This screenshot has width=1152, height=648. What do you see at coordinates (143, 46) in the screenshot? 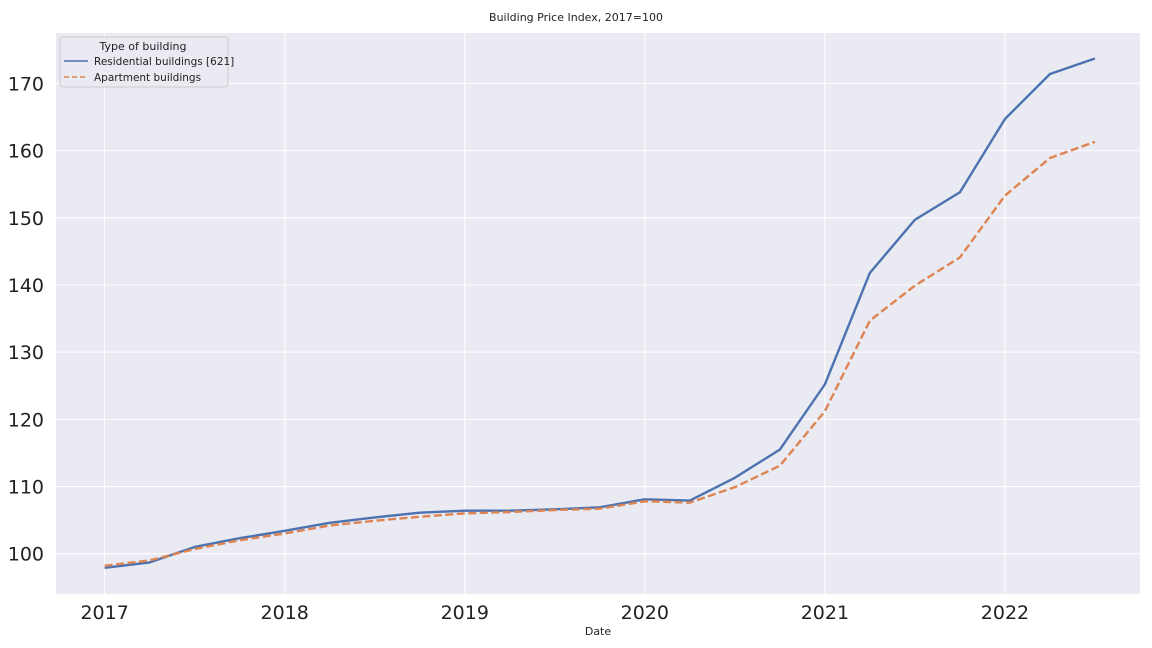
I see `legend-title: Type of building` at bounding box center [143, 46].